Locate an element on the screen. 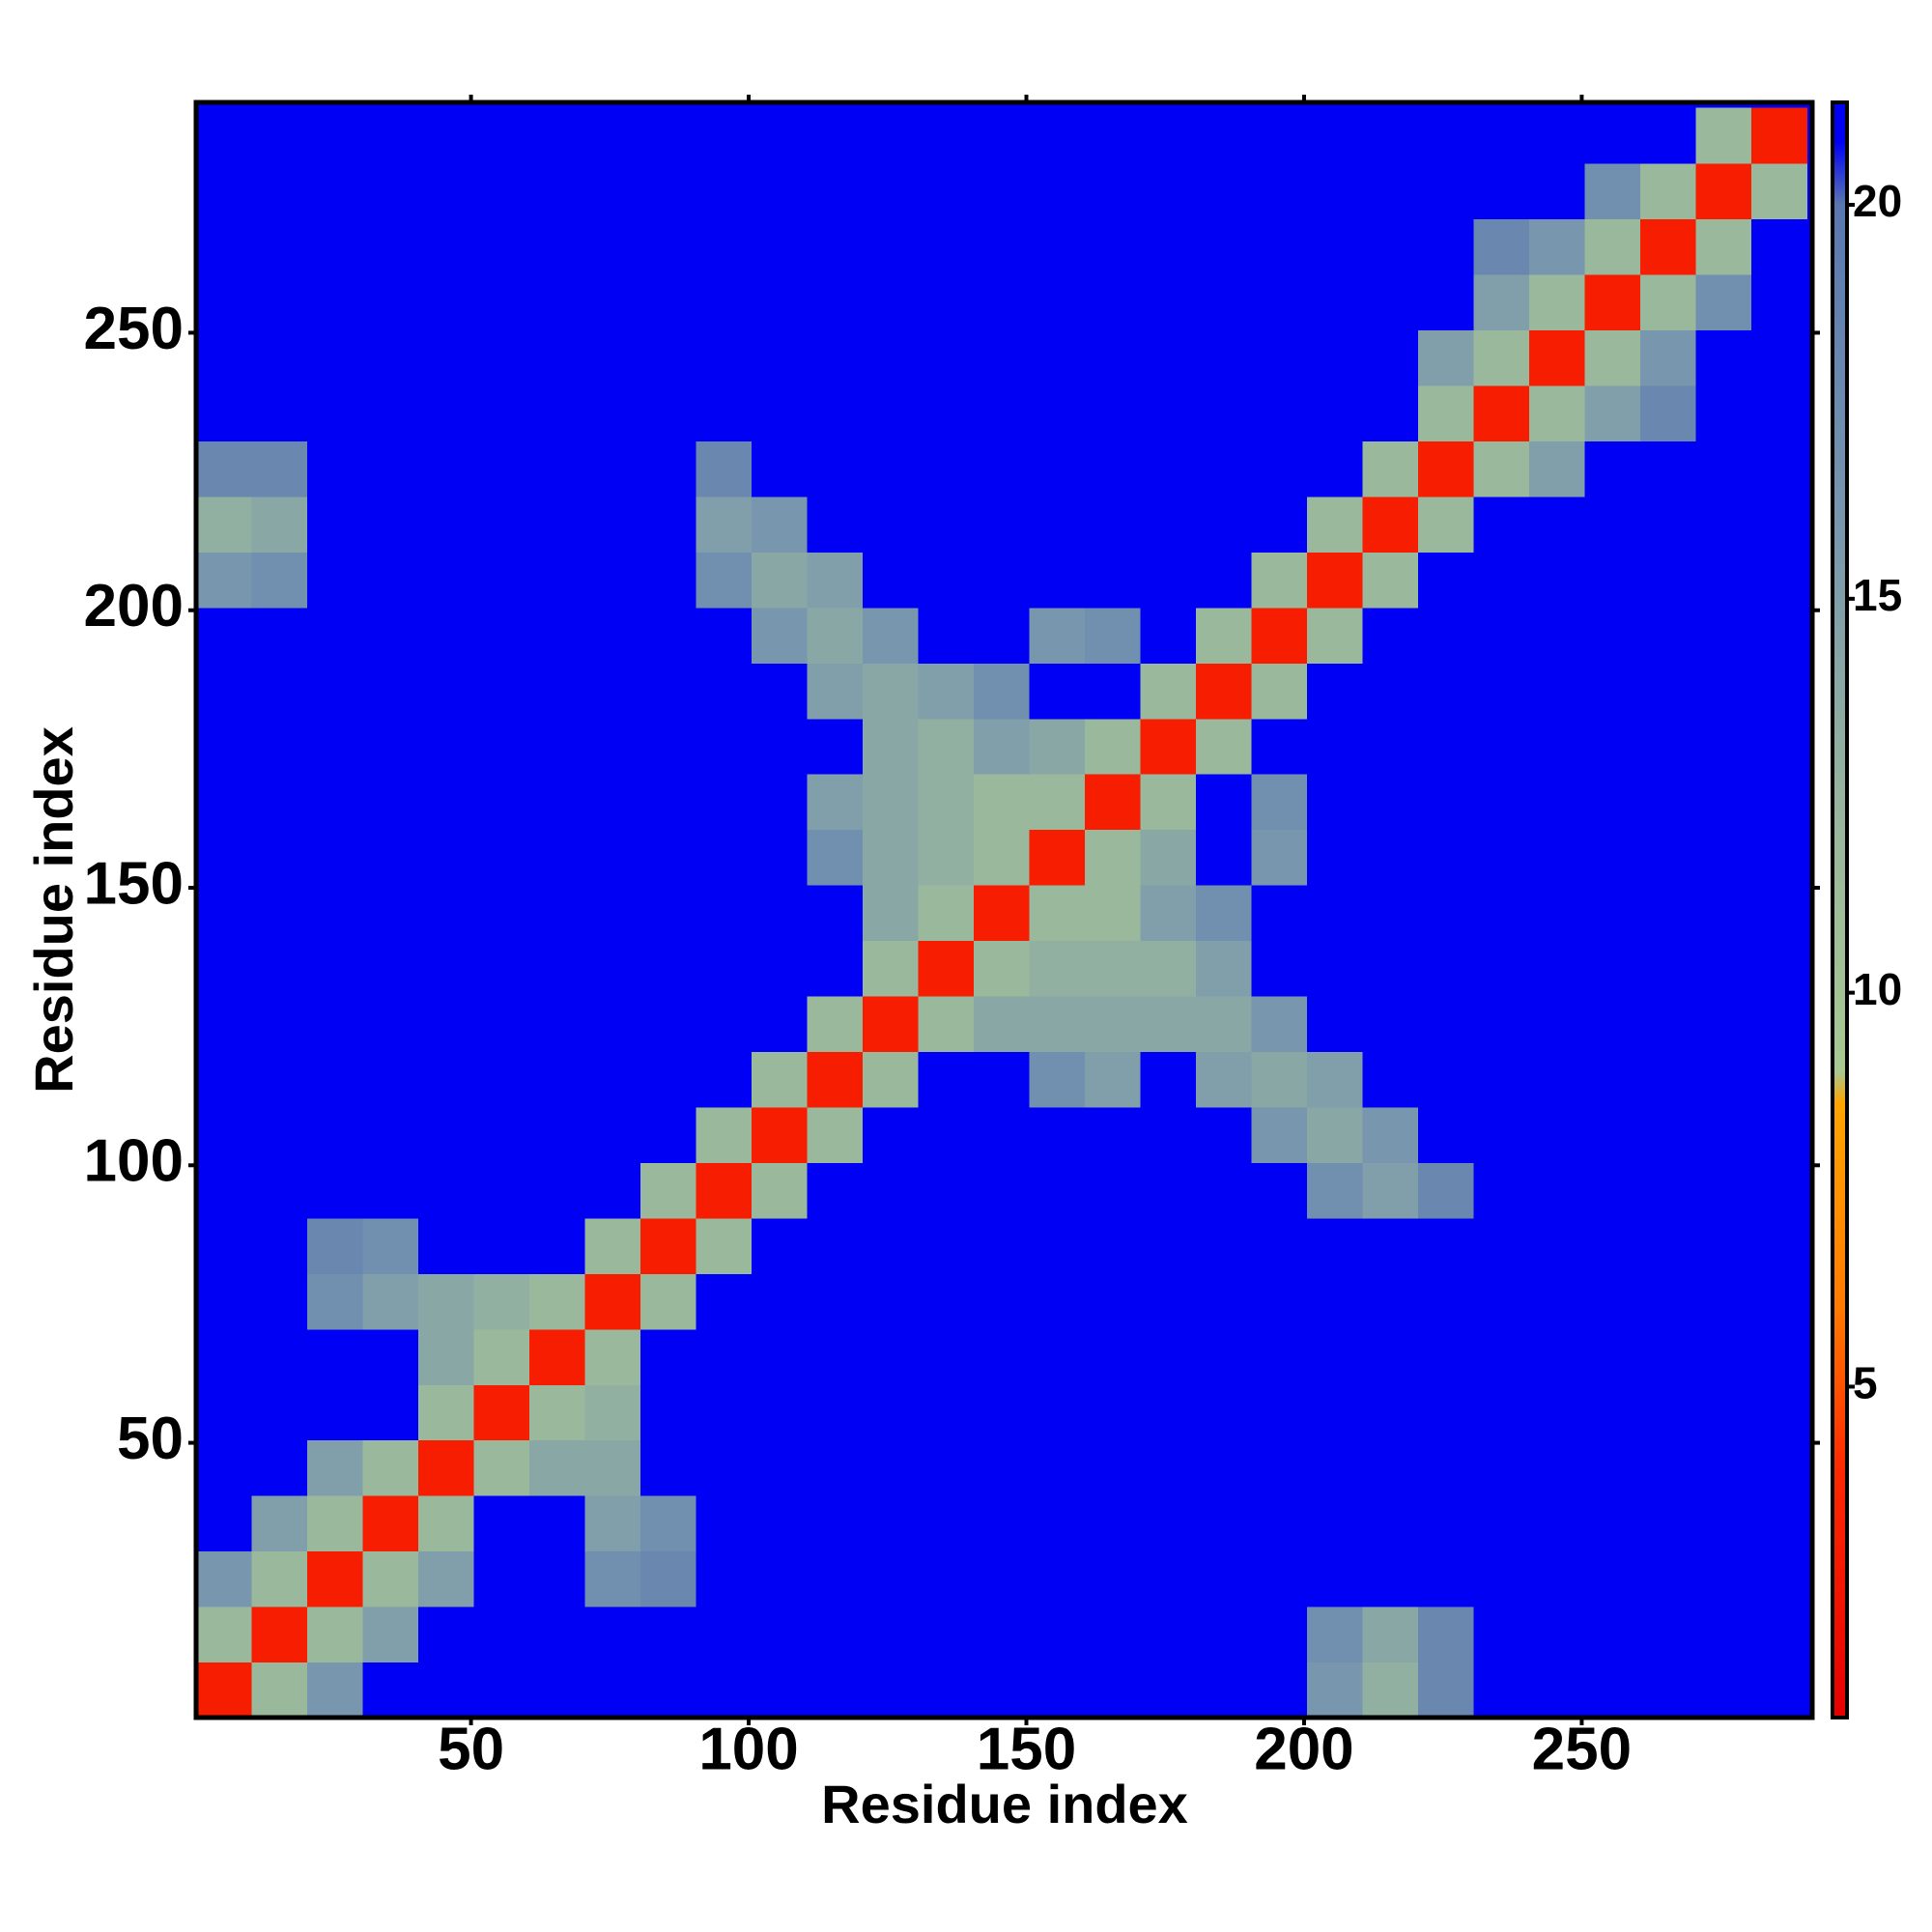 The width and height of the screenshot is (1932, 1932). colorbar-tick-label: 15 is located at coordinates (1877, 595).